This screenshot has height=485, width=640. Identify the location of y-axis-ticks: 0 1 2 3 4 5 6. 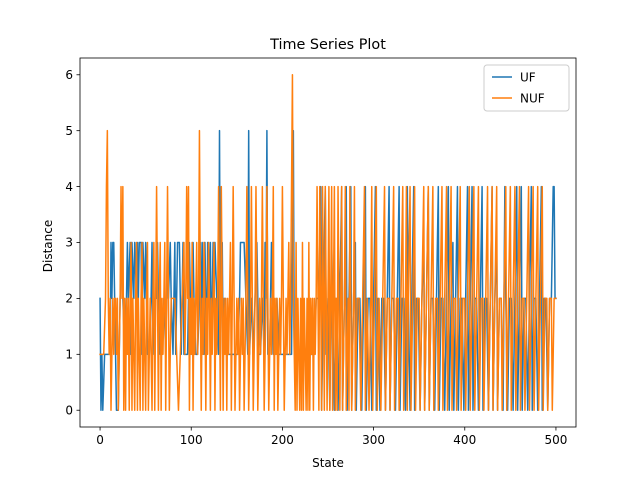
(72, 242).